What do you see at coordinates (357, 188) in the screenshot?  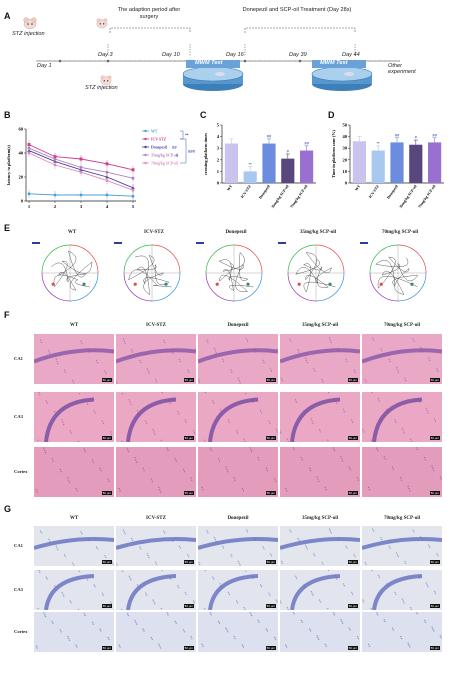 I see `x-tick-label: WT` at bounding box center [357, 188].